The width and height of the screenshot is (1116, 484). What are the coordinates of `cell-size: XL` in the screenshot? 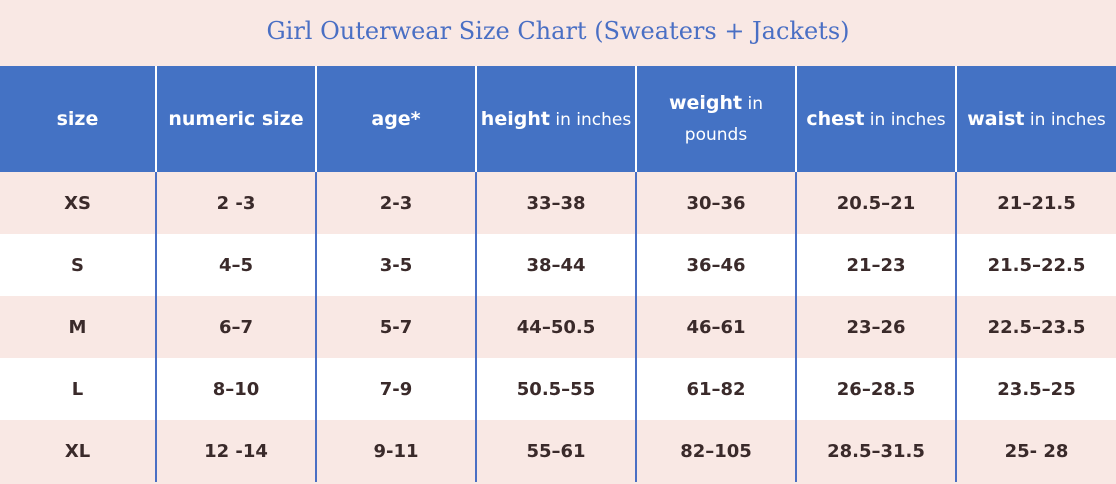 It's located at (78, 451).